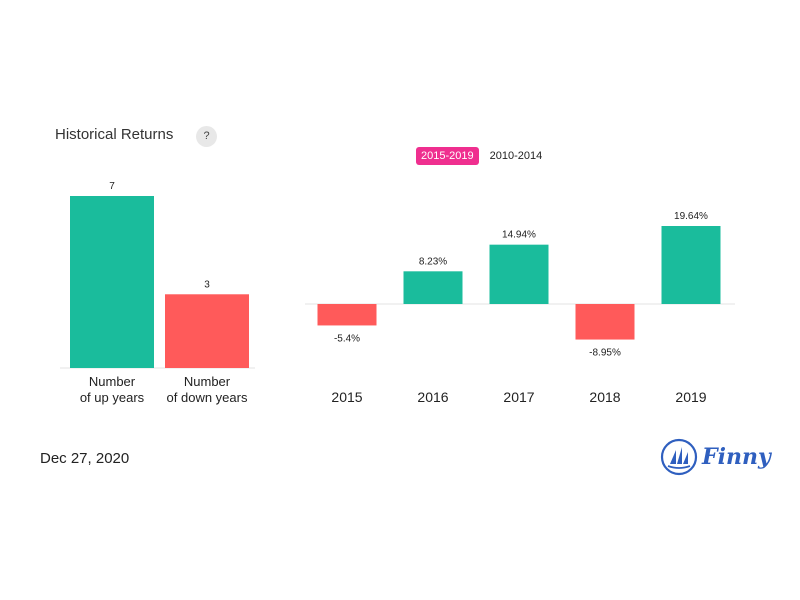 Image resolution: width=800 pixels, height=600 pixels. What do you see at coordinates (516, 156) in the screenshot?
I see `tab-2010-2014: 2010-2014` at bounding box center [516, 156].